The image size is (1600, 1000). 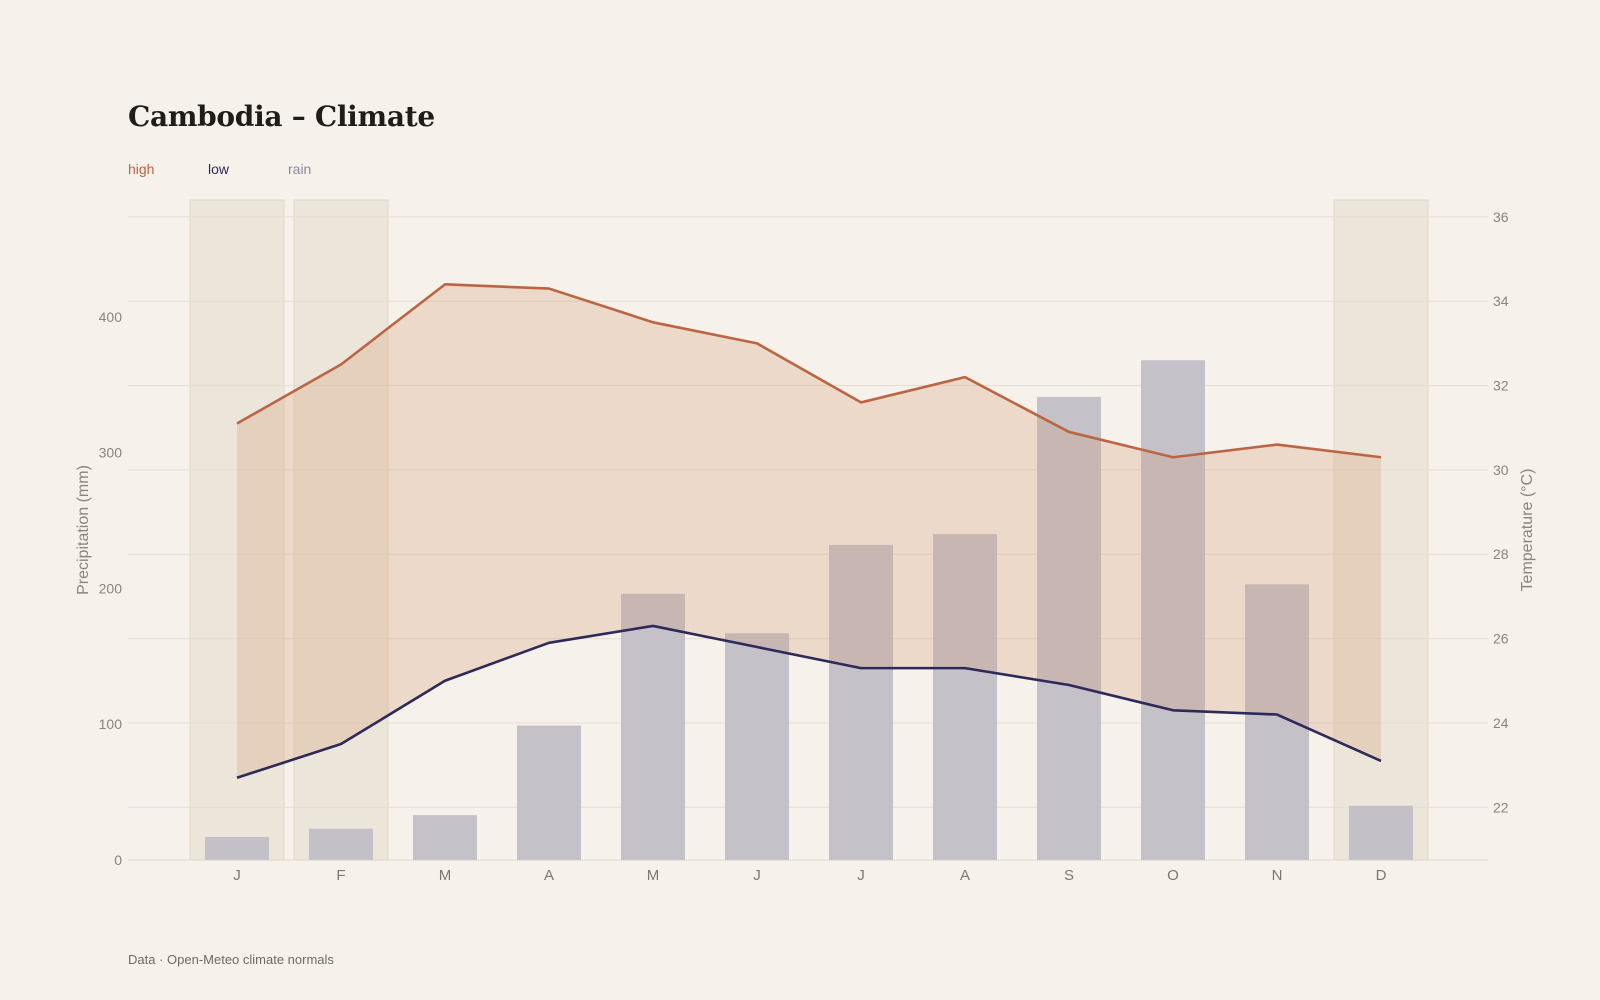 I want to click on left-axis-tick: 0, so click(x=118, y=860).